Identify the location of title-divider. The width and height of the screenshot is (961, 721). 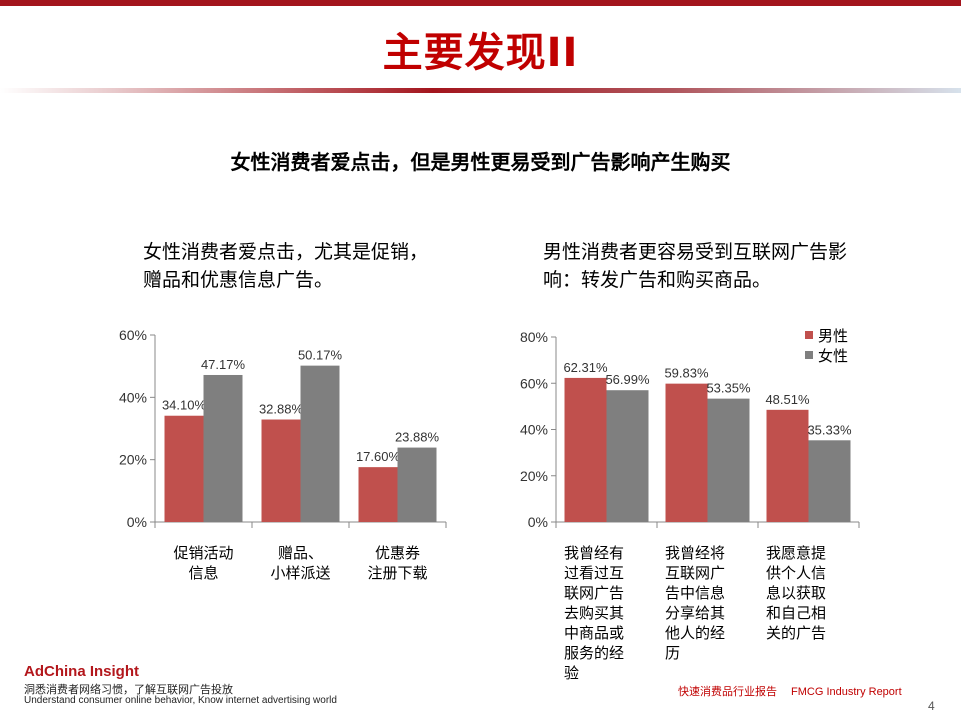
(480, 90).